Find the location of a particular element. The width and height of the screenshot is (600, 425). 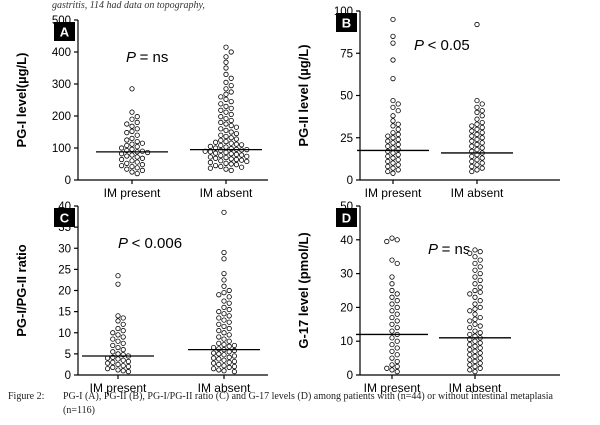

p-value-annotation: P < 0.05 is located at coordinates (442, 45).